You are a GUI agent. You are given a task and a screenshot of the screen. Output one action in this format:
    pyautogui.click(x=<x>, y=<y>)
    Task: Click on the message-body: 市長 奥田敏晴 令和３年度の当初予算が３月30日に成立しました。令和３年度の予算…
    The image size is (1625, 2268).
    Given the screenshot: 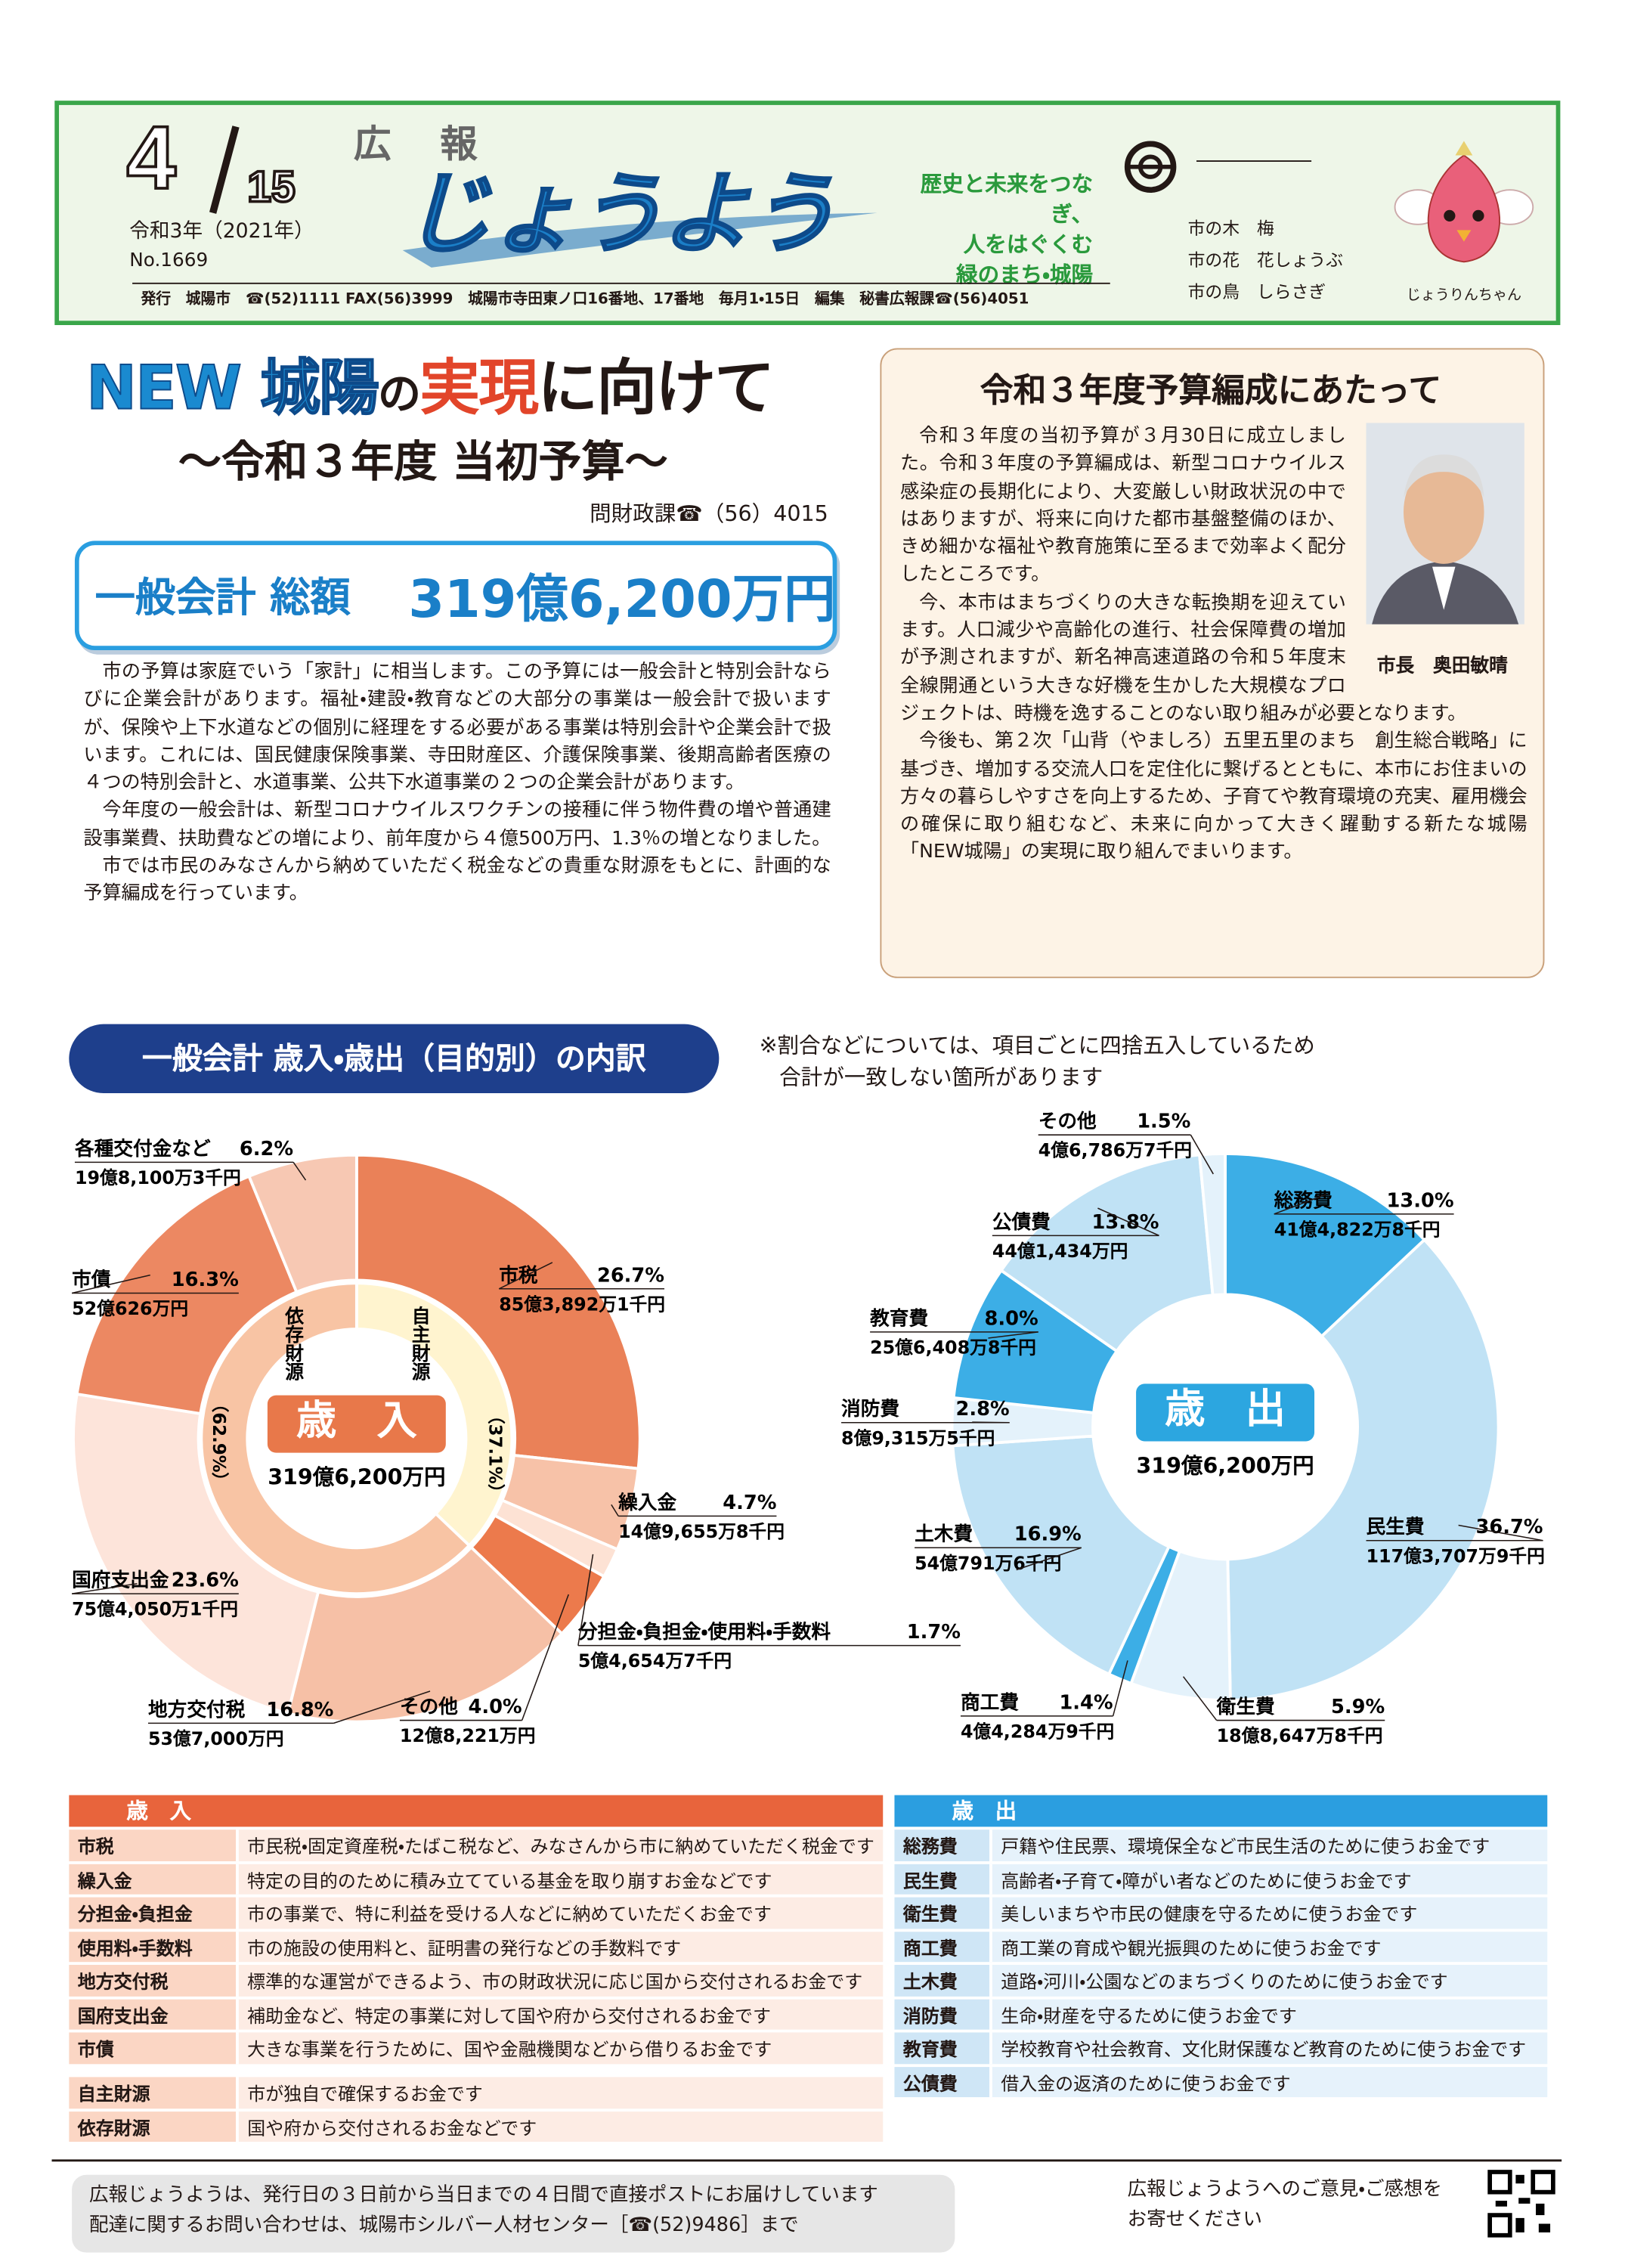 What is the action you would take?
    pyautogui.click(x=1214, y=644)
    